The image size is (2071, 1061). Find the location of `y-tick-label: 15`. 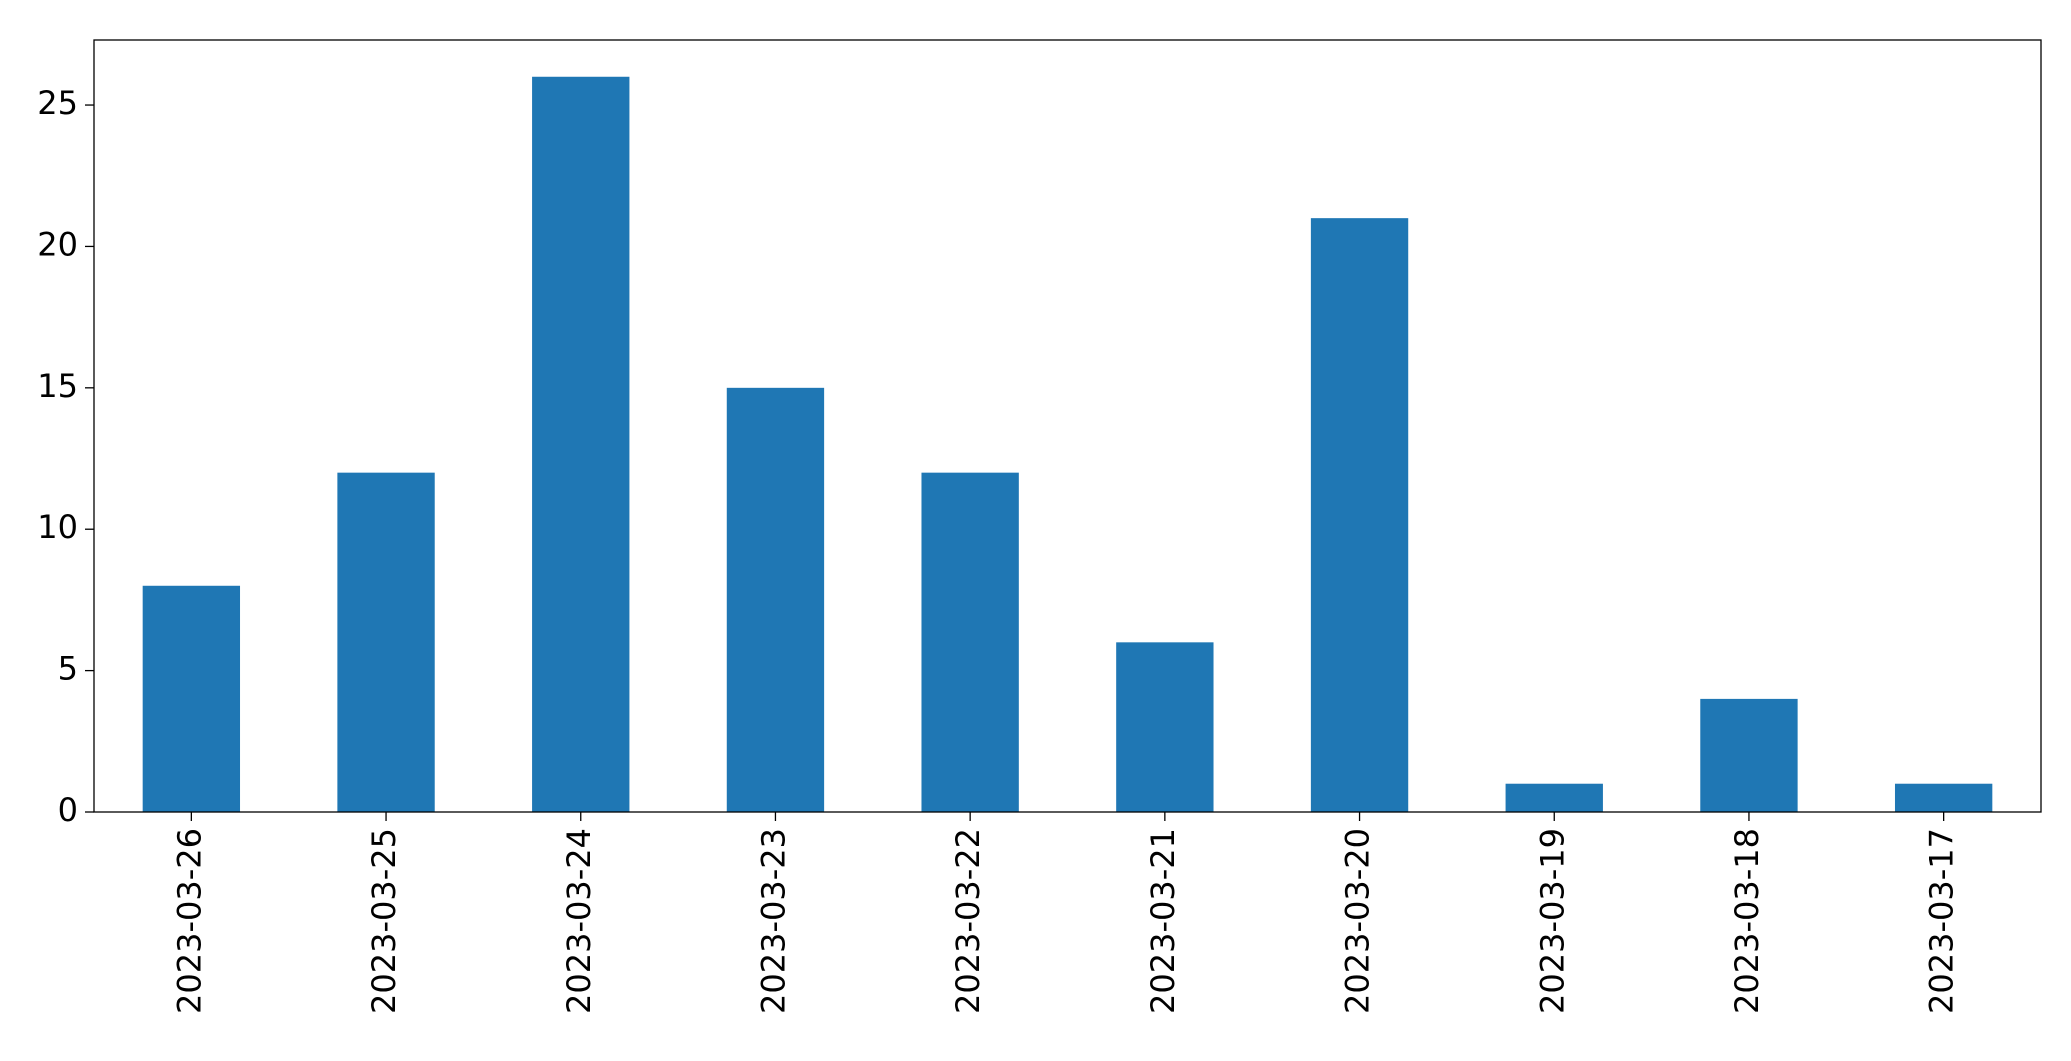

y-tick-label: 15 is located at coordinates (57, 386).